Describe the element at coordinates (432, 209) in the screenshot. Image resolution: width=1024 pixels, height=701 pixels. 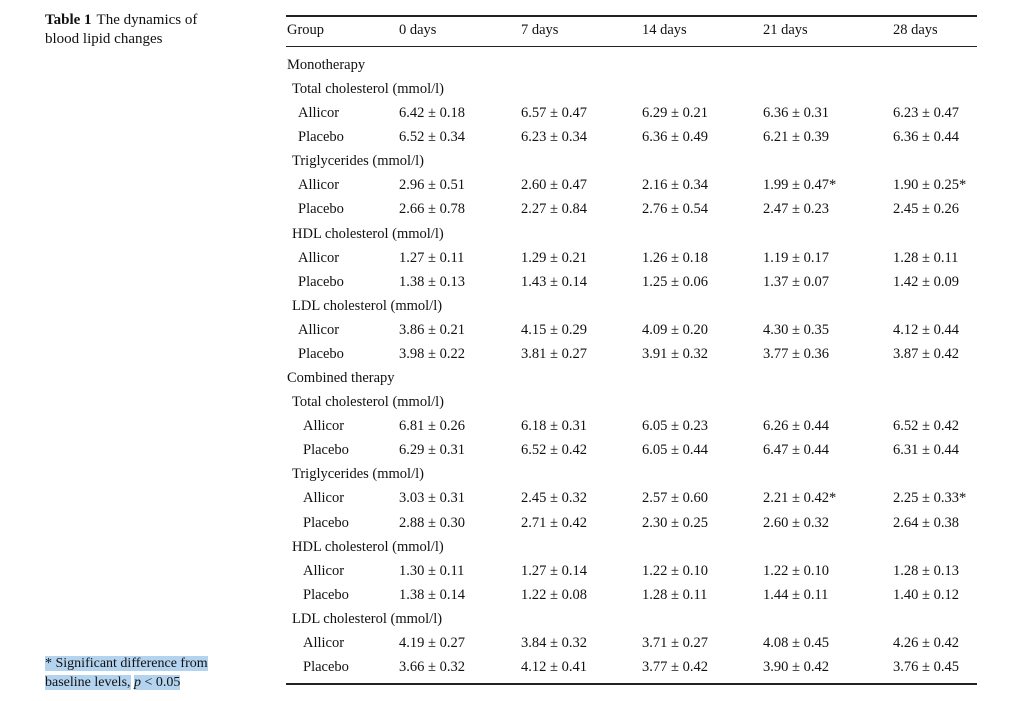
I see `cell-value: 2.66 ± 0.78` at that location.